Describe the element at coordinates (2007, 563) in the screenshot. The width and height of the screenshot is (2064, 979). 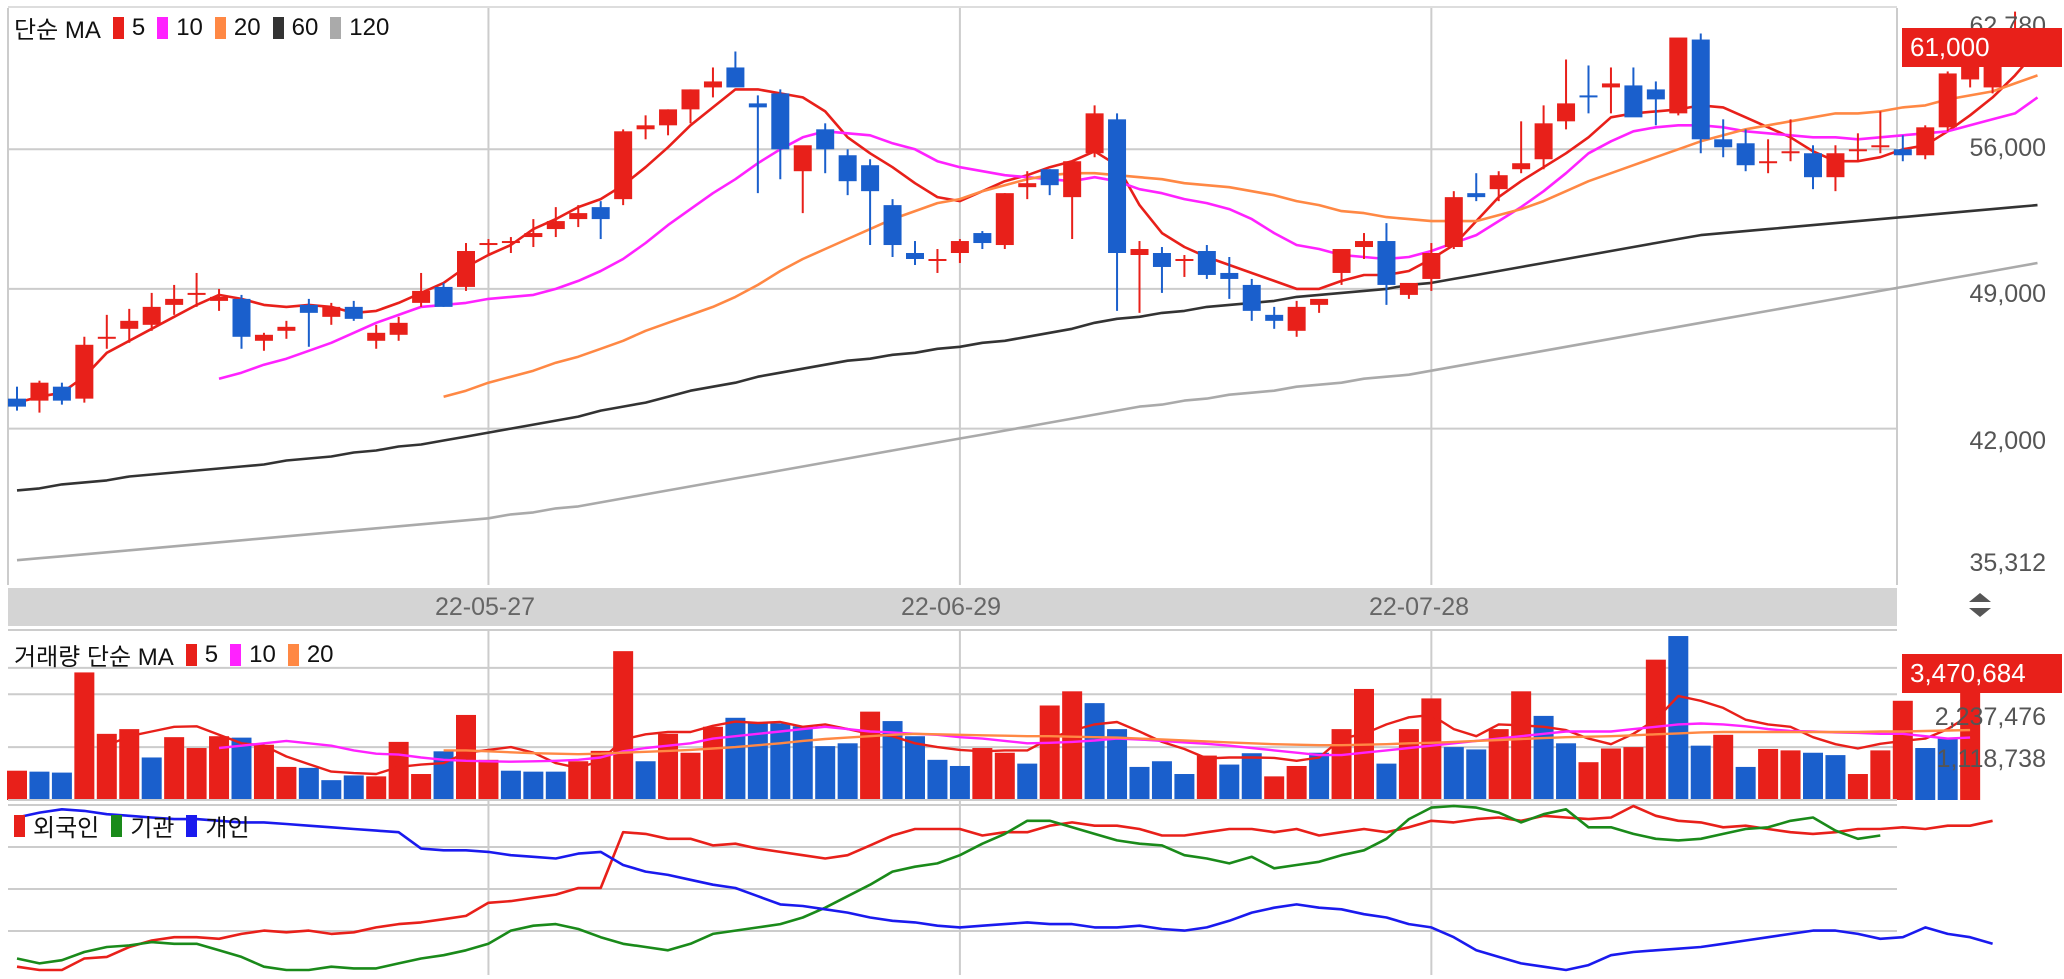
I see `price-axis-label-35312: 35,312` at that location.